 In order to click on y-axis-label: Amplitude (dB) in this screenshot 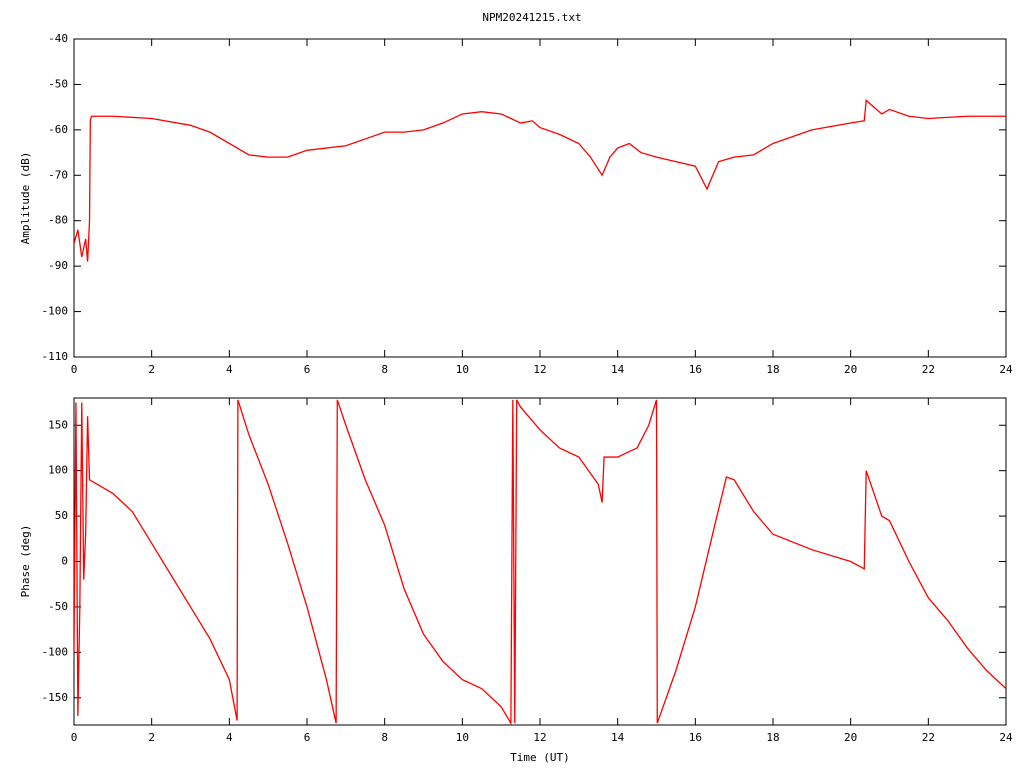, I will do `click(25, 198)`.